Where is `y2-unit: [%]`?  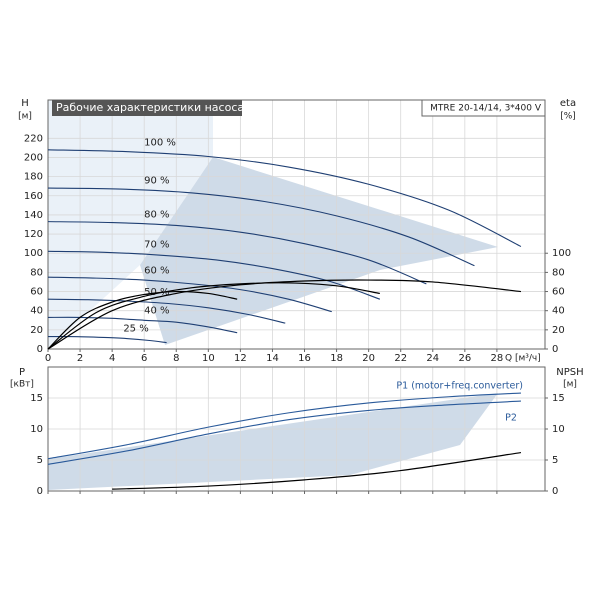
y2-unit: [%] is located at coordinates (568, 117).